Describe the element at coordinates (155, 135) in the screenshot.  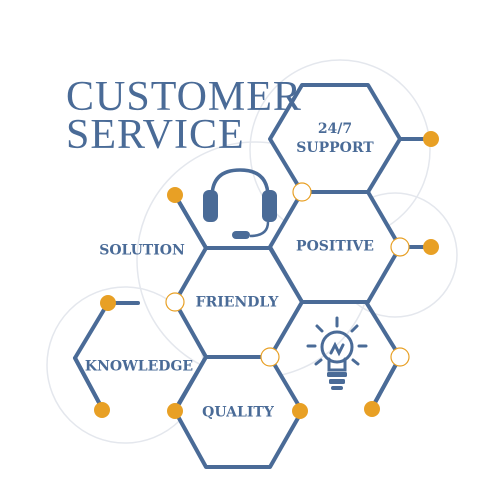
I see `page-title-line-2: SERVICE` at that location.